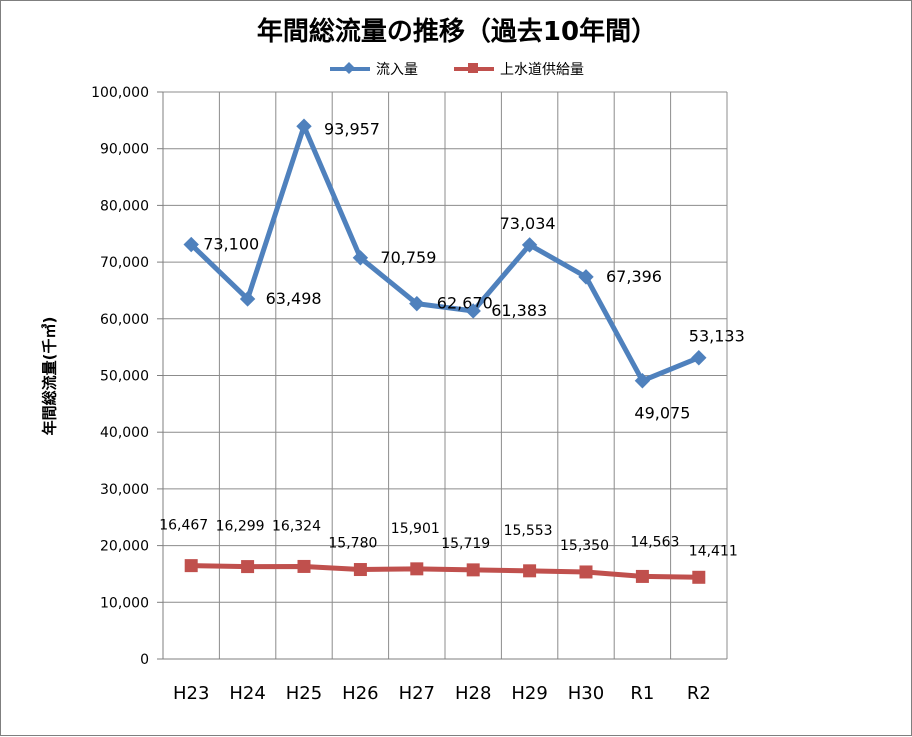  I want to click on y-tick-label: 90,000, so click(124, 150).